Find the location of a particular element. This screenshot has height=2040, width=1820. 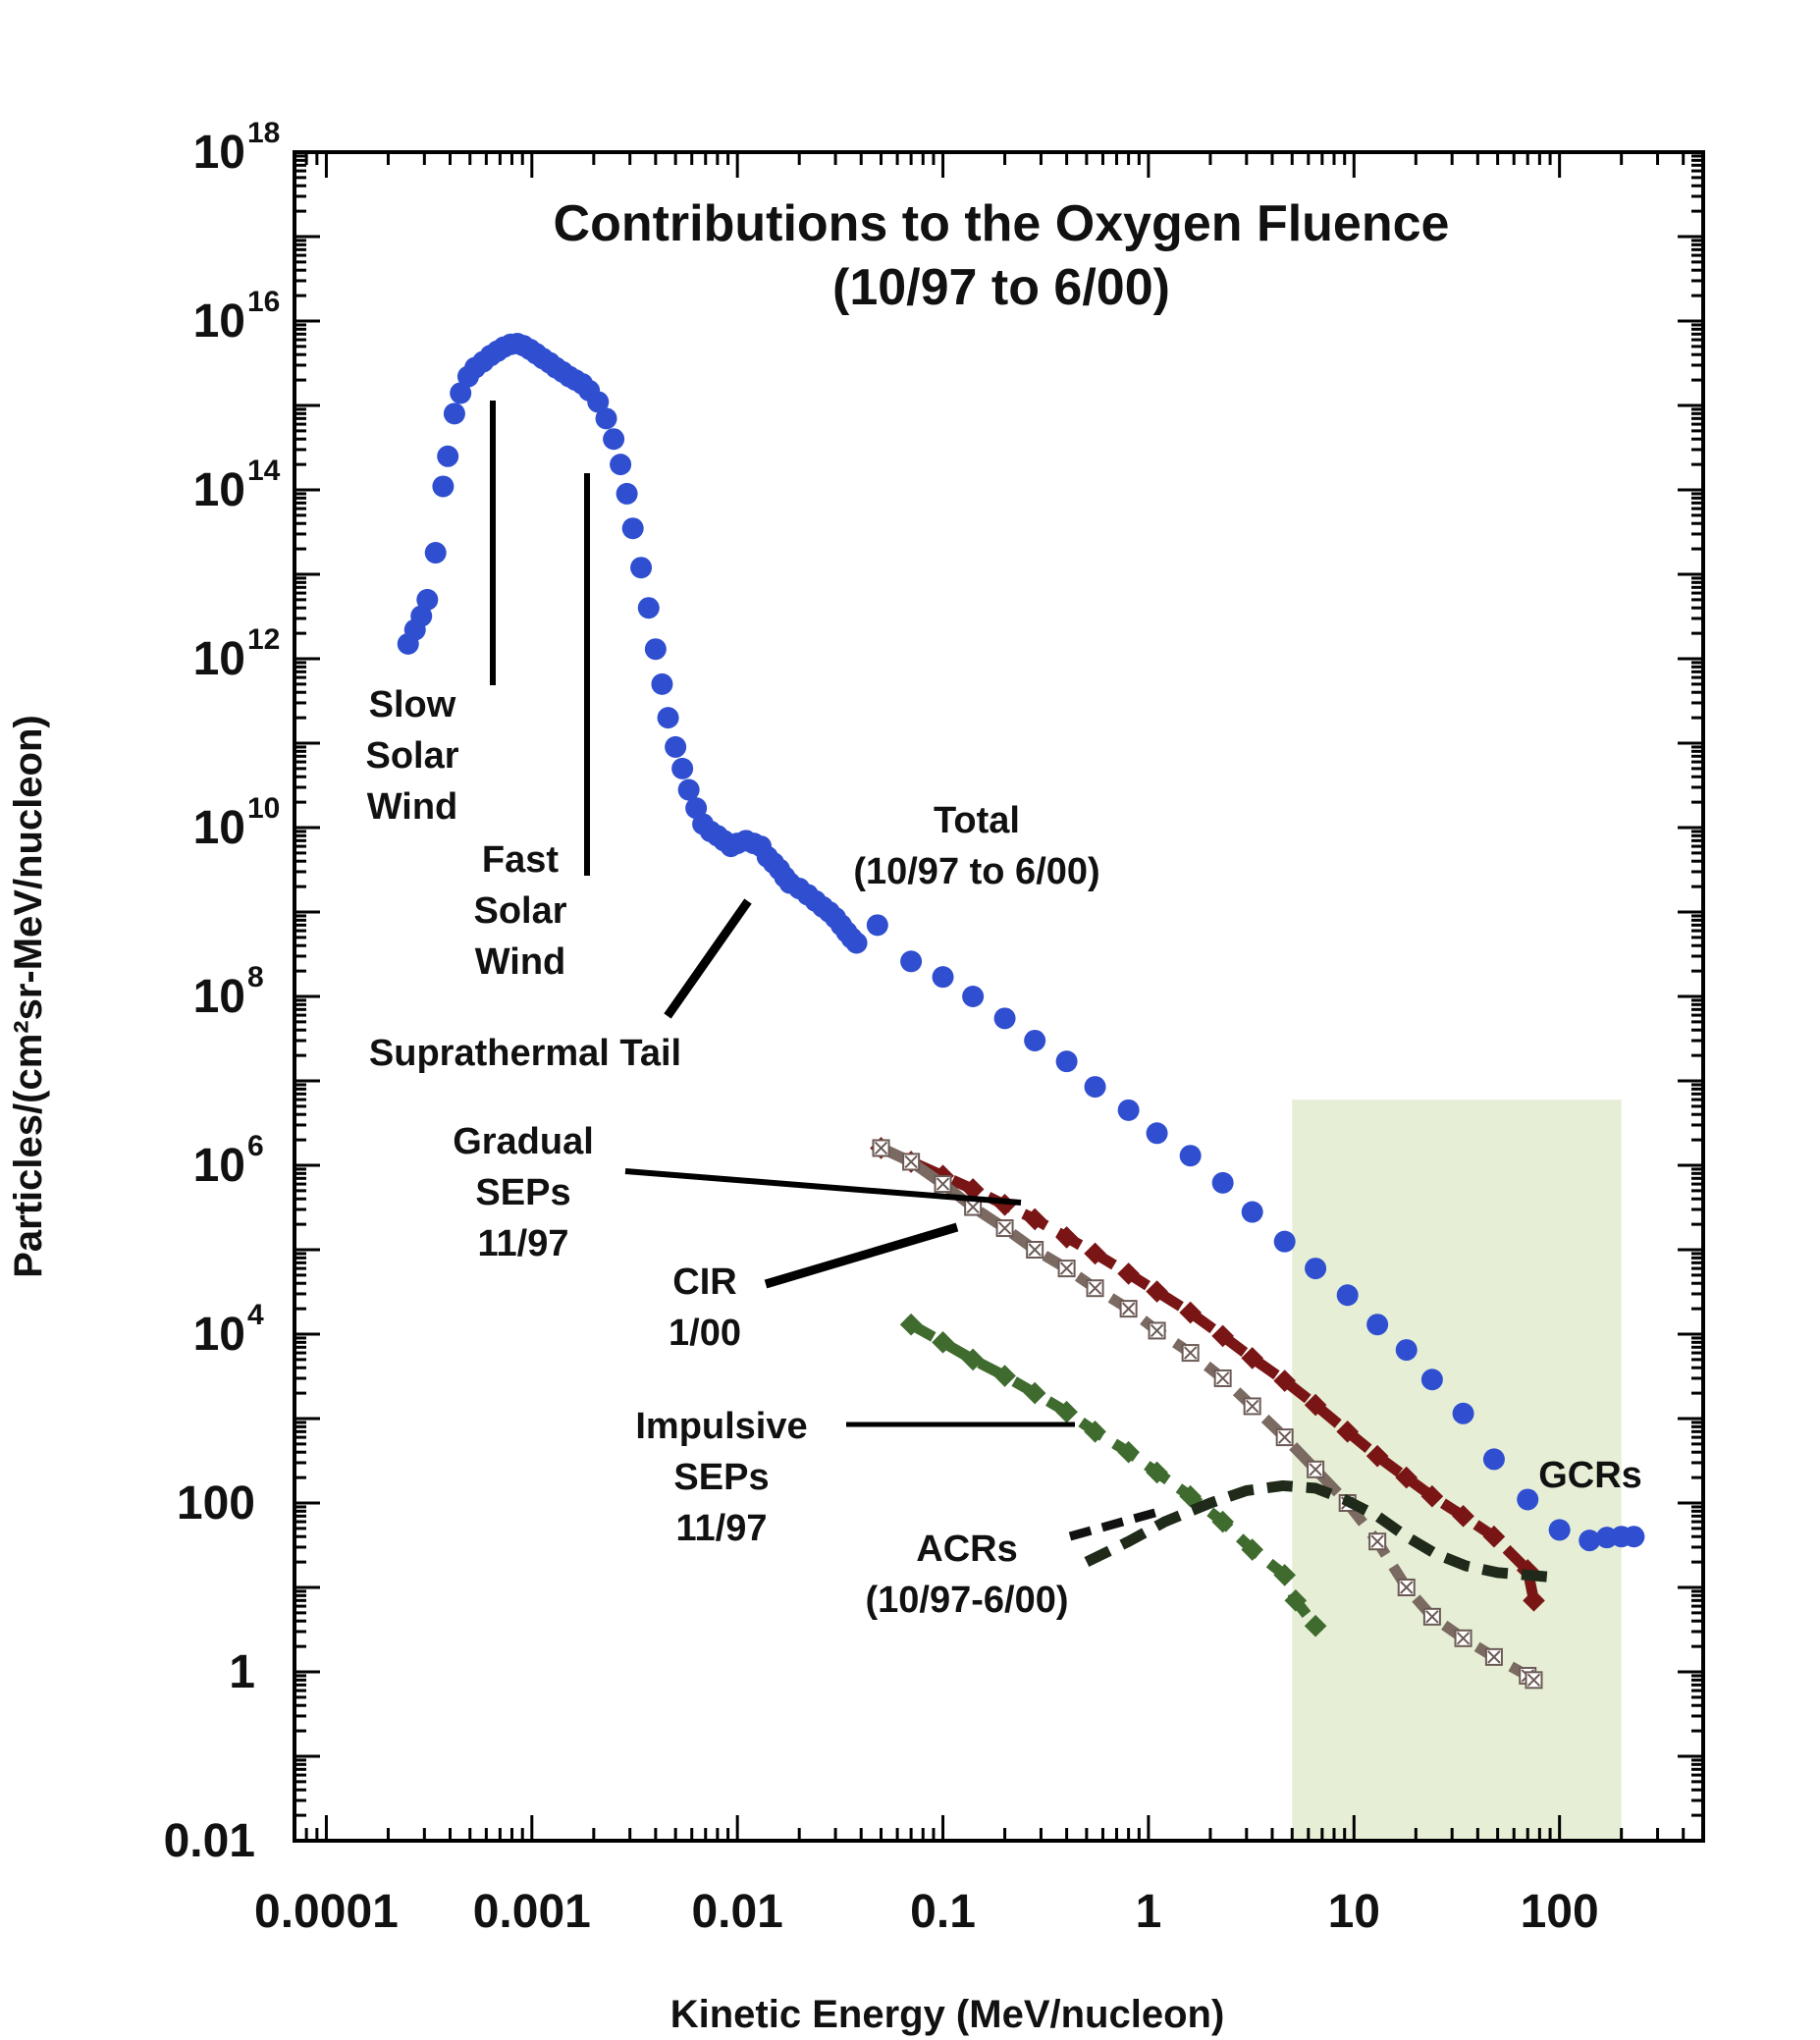

gcr-shaded-region is located at coordinates (1457, 1470).